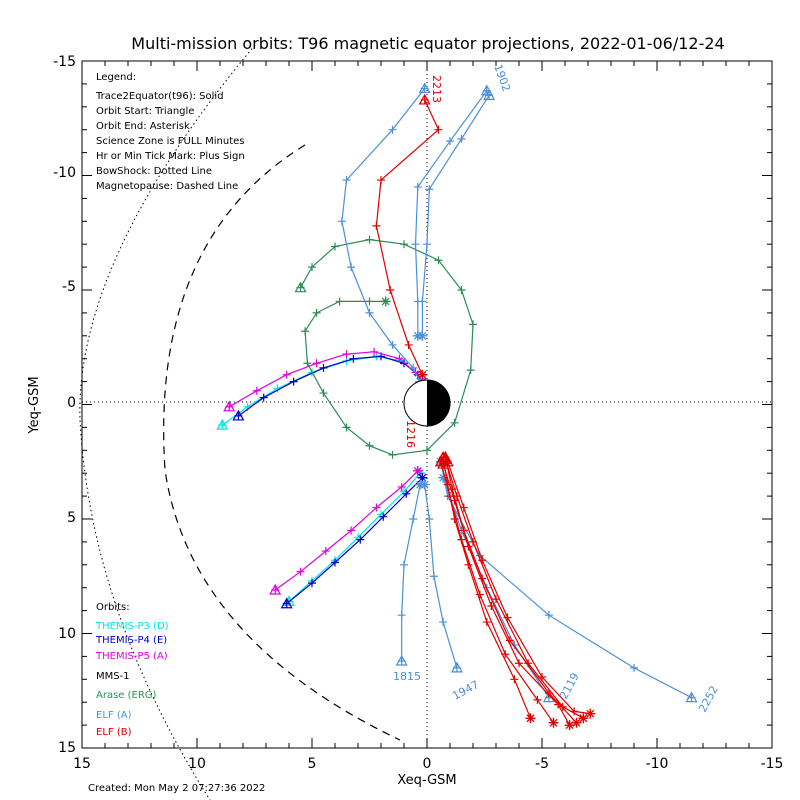 The width and height of the screenshot is (800, 800). What do you see at coordinates (64, 62) in the screenshot?
I see `y-tick-label: -15` at bounding box center [64, 62].